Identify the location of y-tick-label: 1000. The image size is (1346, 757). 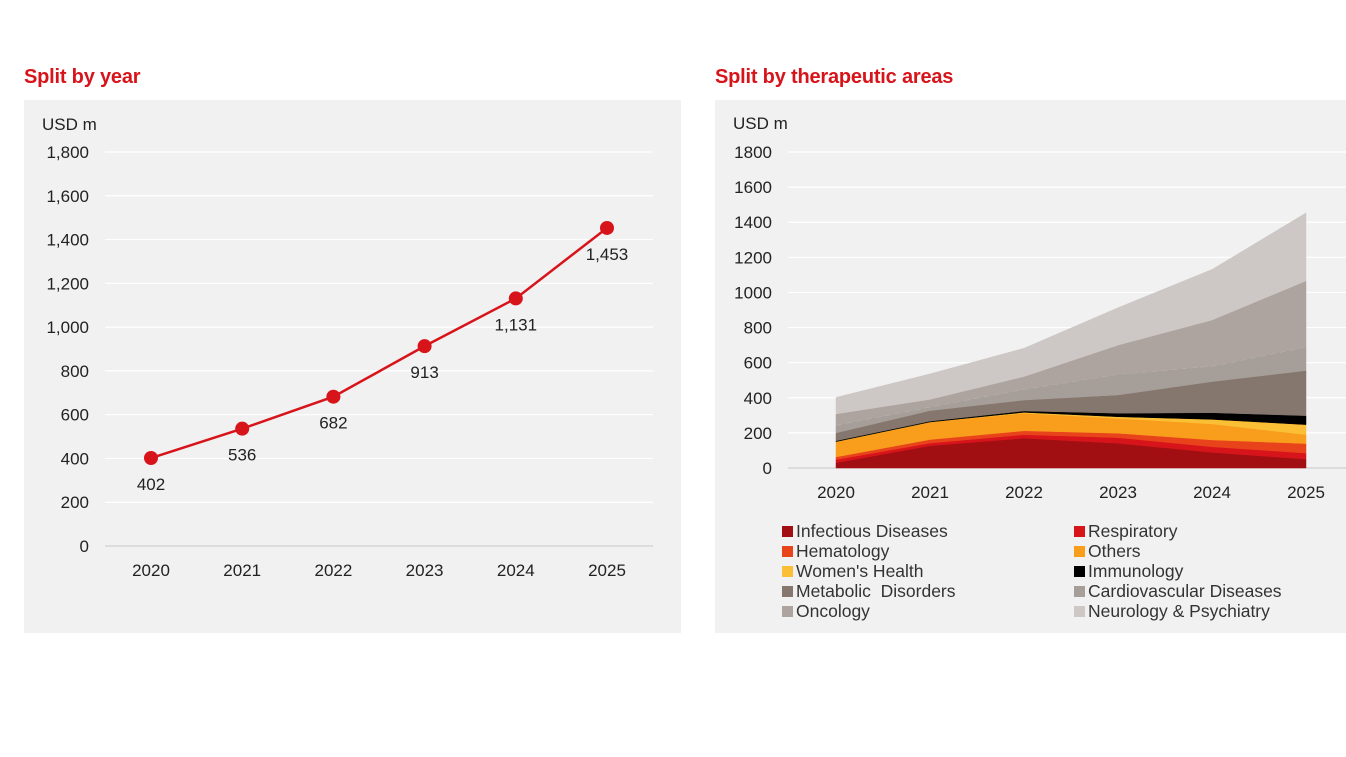
(753, 292).